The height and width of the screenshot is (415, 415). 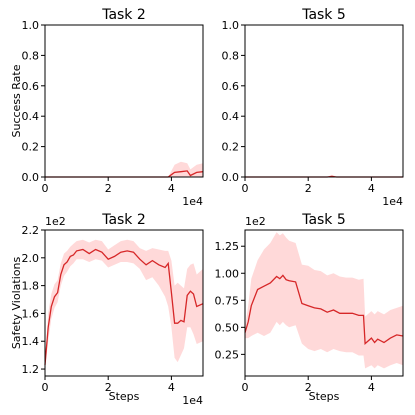 I want to click on x-offset-label-2: 1e4, so click(x=192, y=400).